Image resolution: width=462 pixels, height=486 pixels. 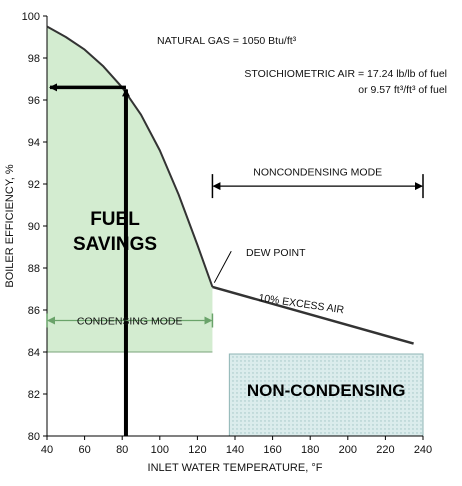 I want to click on x-tick-label: 140, so click(x=235, y=450).